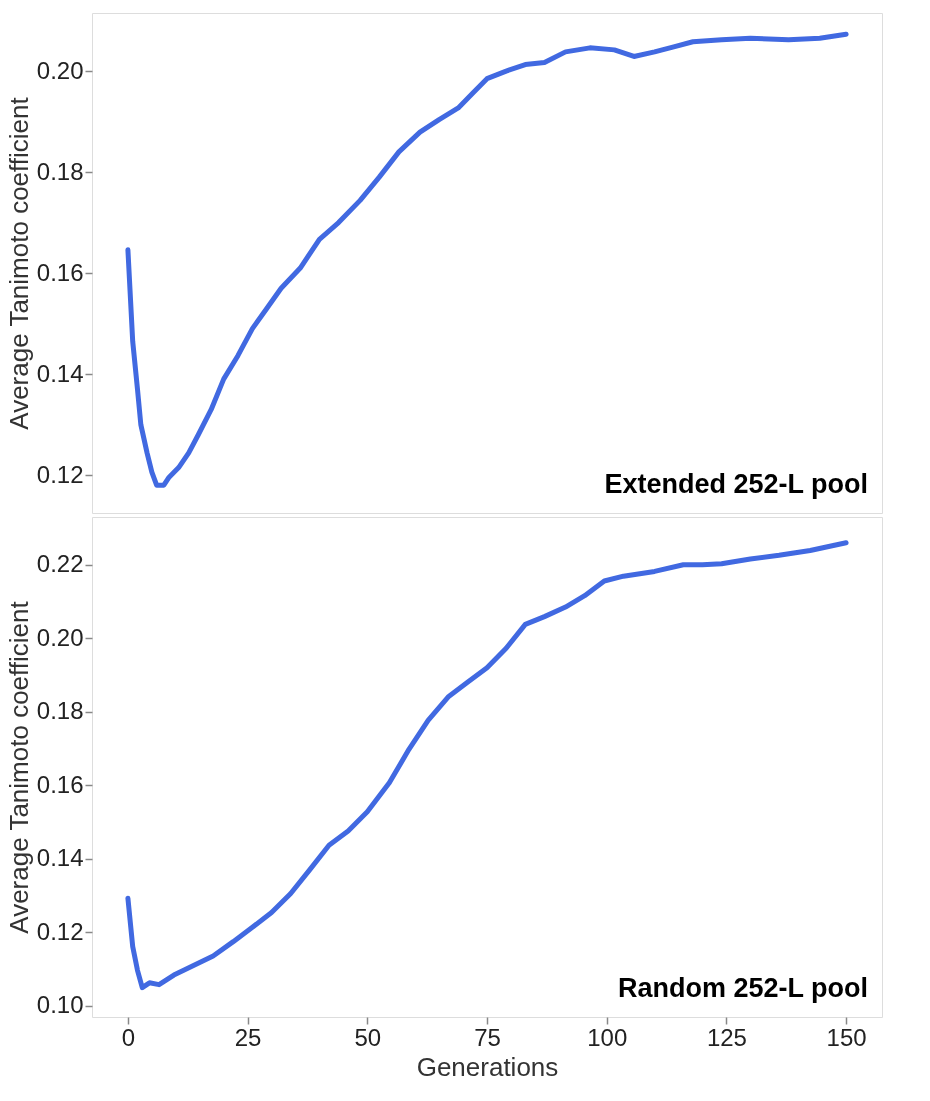 The image size is (930, 1101). Describe the element at coordinates (726, 1037) in the screenshot. I see `x-tick-label: 125` at that location.